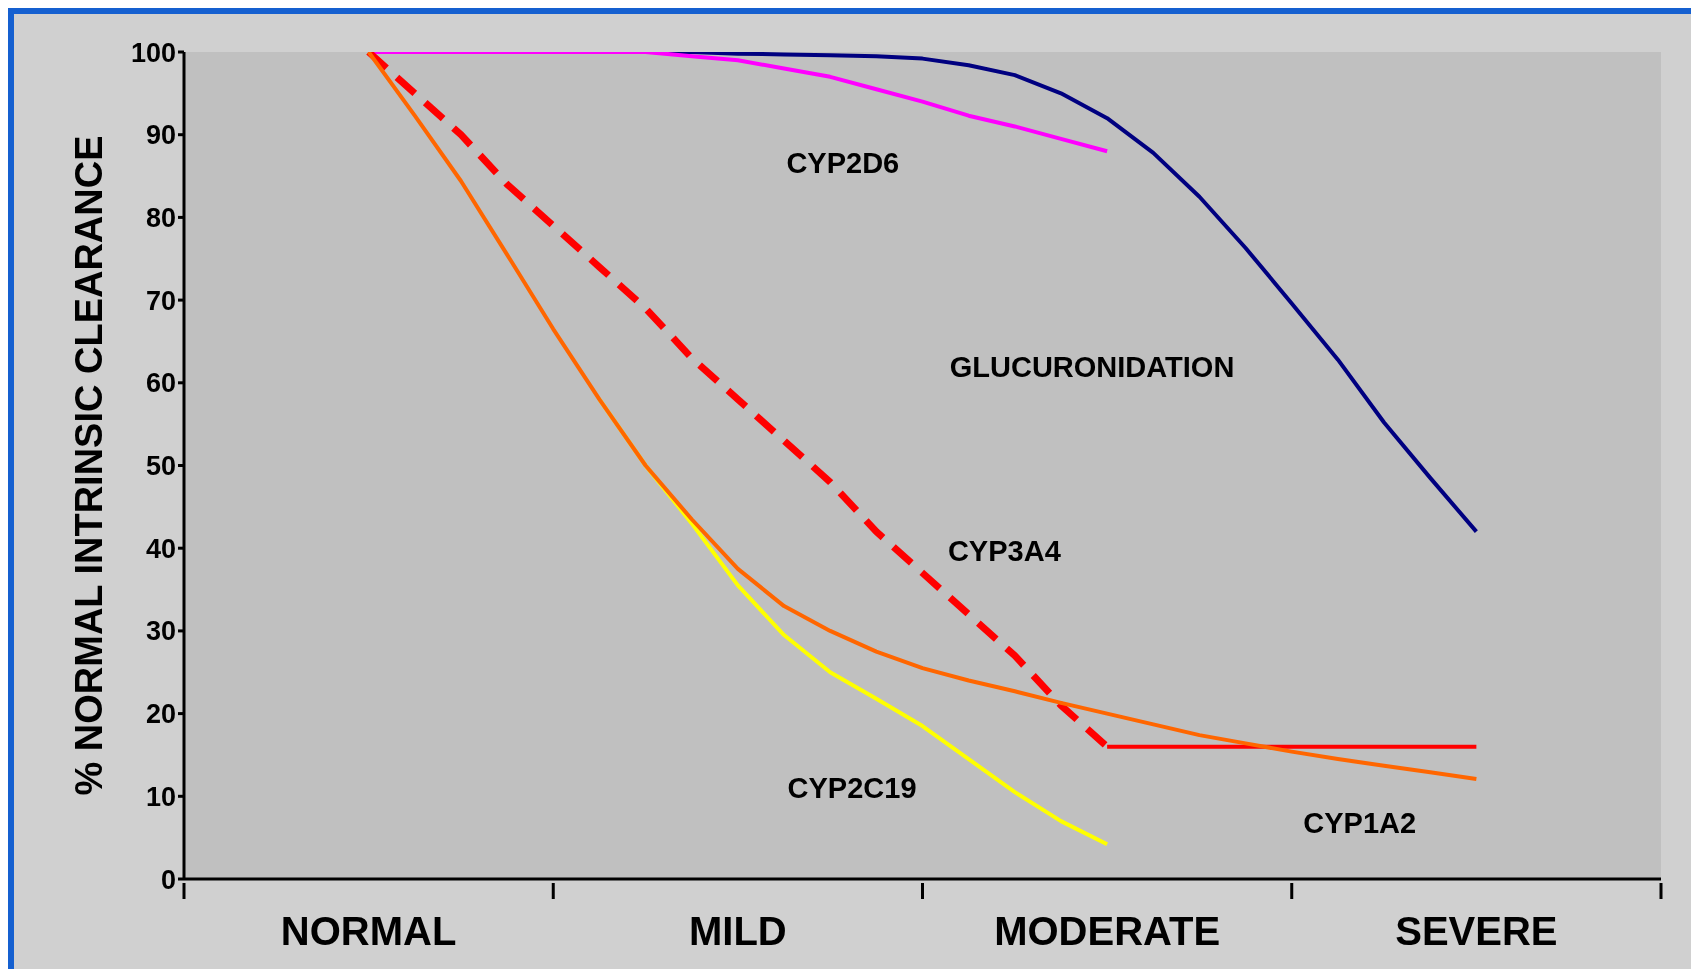 This screenshot has width=1699, height=977. What do you see at coordinates (160, 796) in the screenshot?
I see `y-tick-label: 10` at bounding box center [160, 796].